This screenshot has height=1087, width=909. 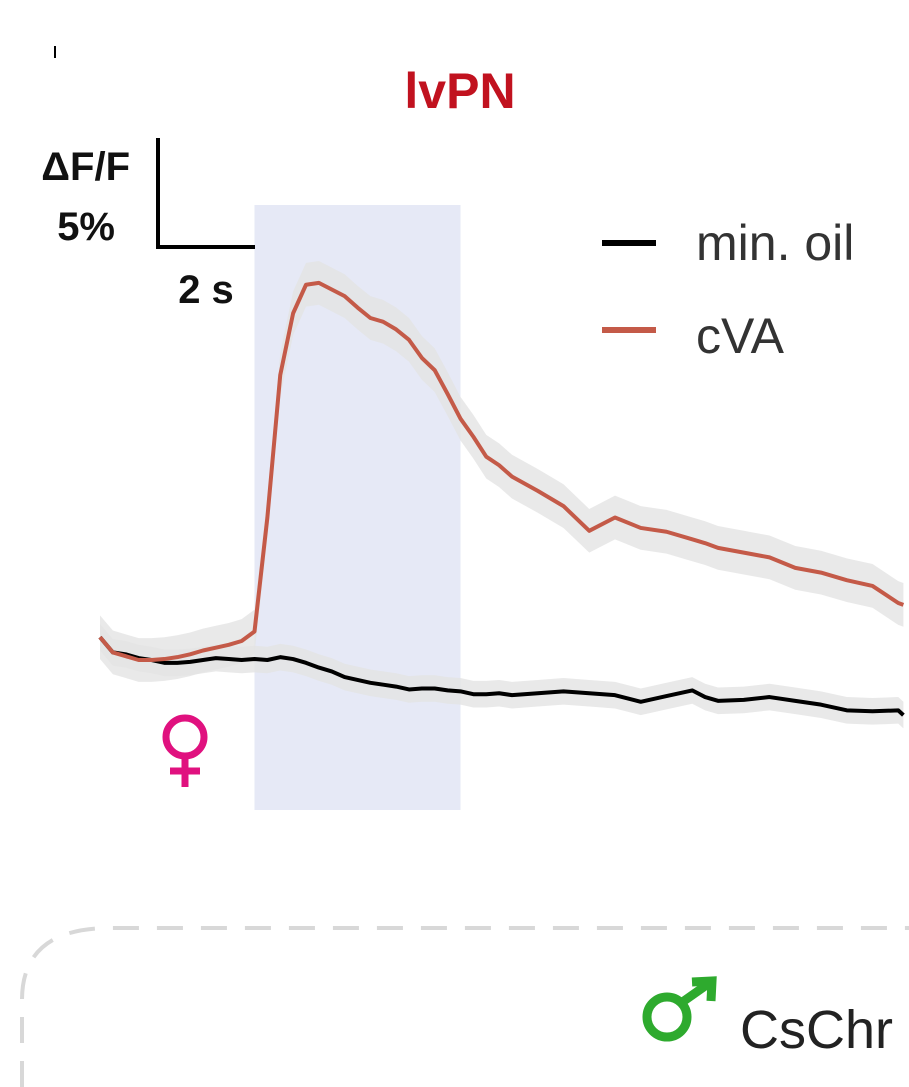 What do you see at coordinates (740, 336) in the screenshot?
I see `legend-label-cva: cVA` at bounding box center [740, 336].